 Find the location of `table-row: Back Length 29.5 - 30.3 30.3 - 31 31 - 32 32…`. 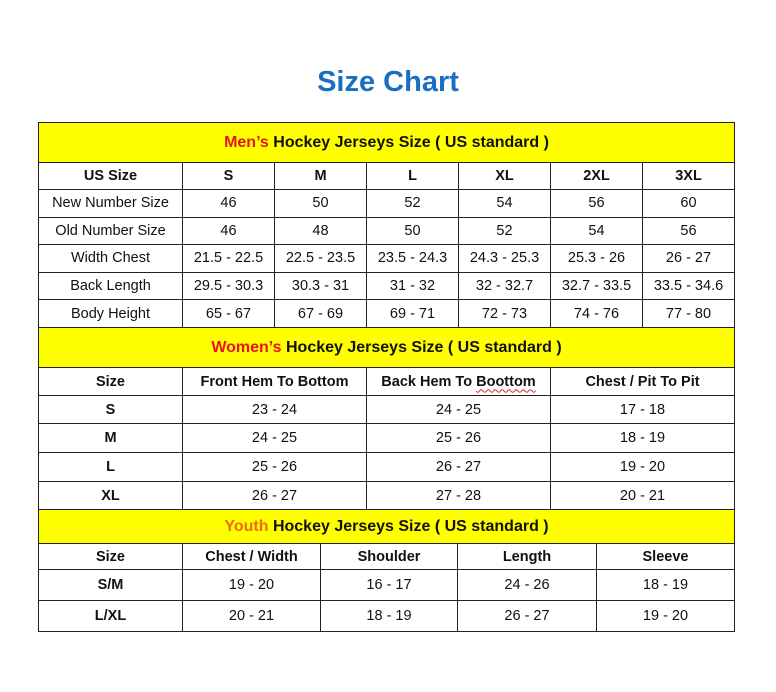

table-row: Back Length 29.5 - 30.3 30.3 - 31 31 - 32 32… is located at coordinates (386, 286).